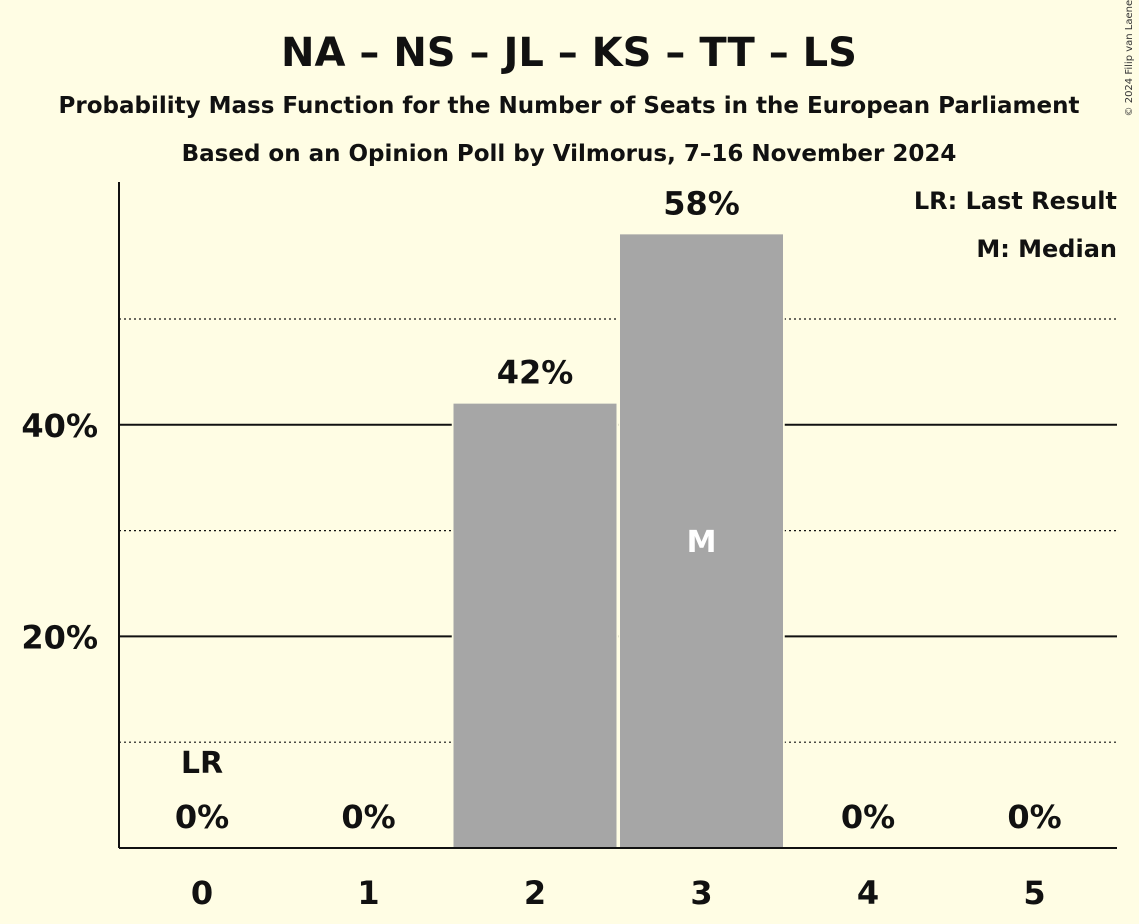 The width and height of the screenshot is (1139, 924). Describe the element at coordinates (535, 373) in the screenshot. I see `value-label: 42%` at that location.